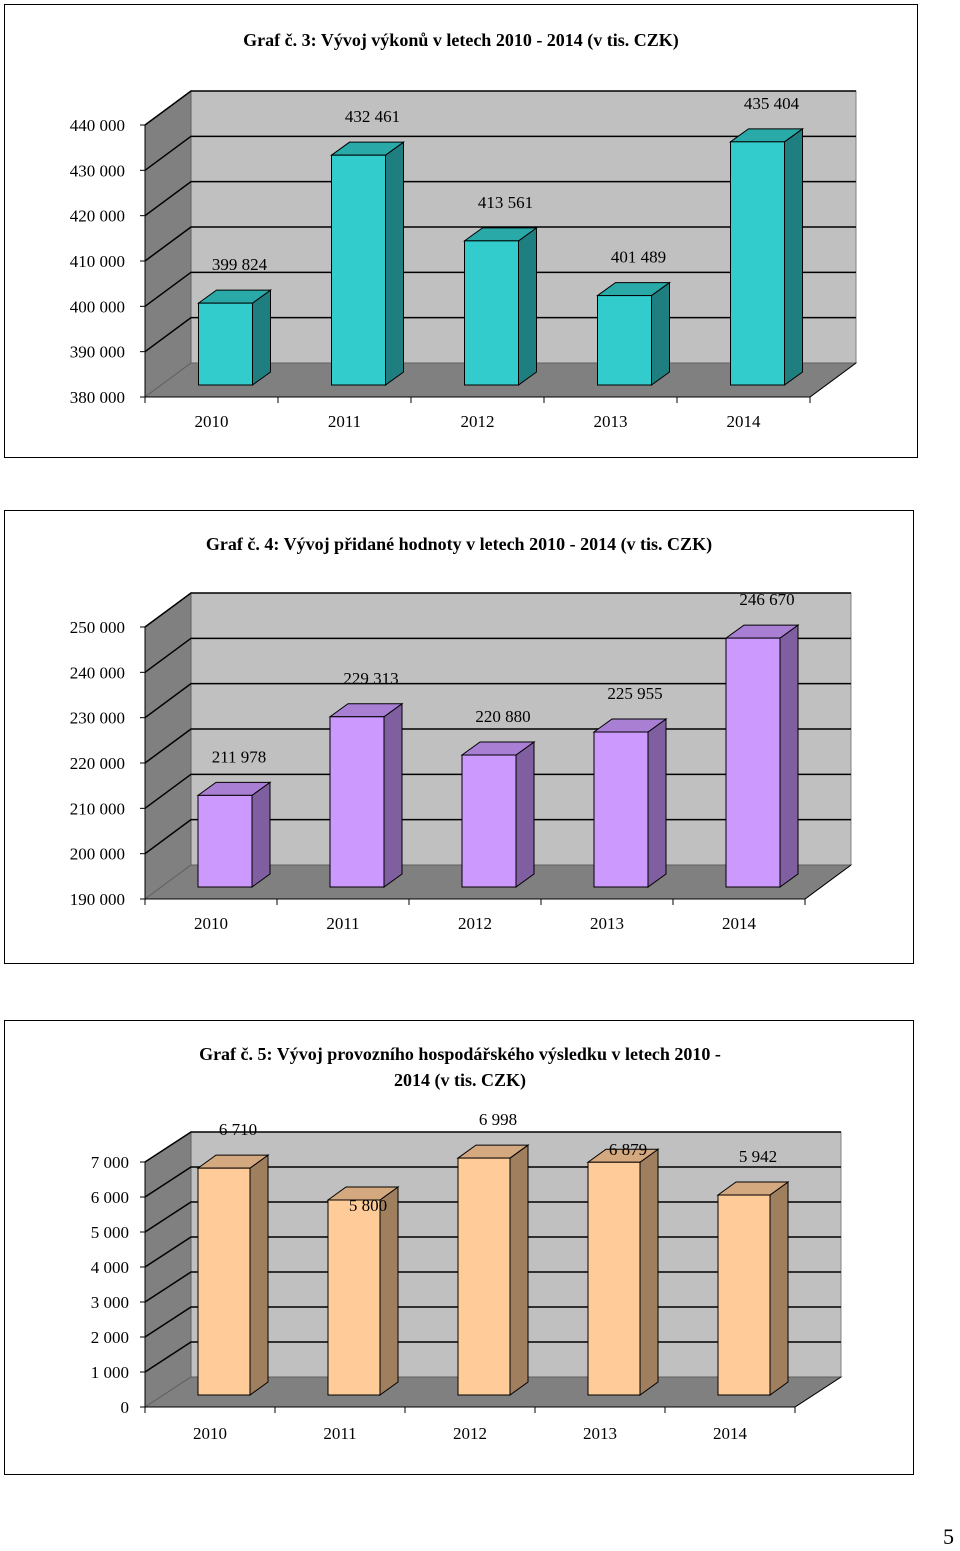 The height and width of the screenshot is (1551, 960). Describe the element at coordinates (110, 1197) in the screenshot. I see `y-tick-label: 6 000` at that location.